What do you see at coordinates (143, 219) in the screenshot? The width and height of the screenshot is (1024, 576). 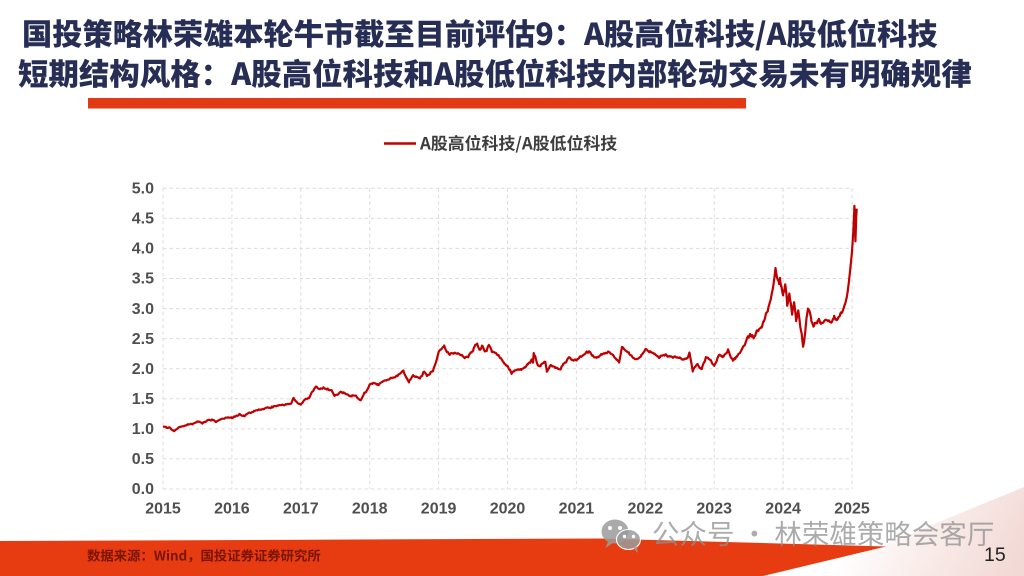 I see `svg-text: 4.5` at bounding box center [143, 219].